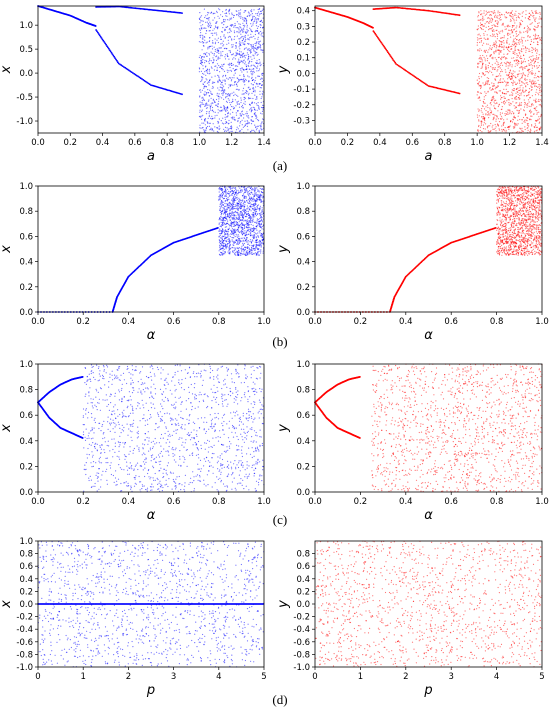 This screenshot has height=715, width=550. I want to click on x-tick-label: 0.8, so click(219, 322).